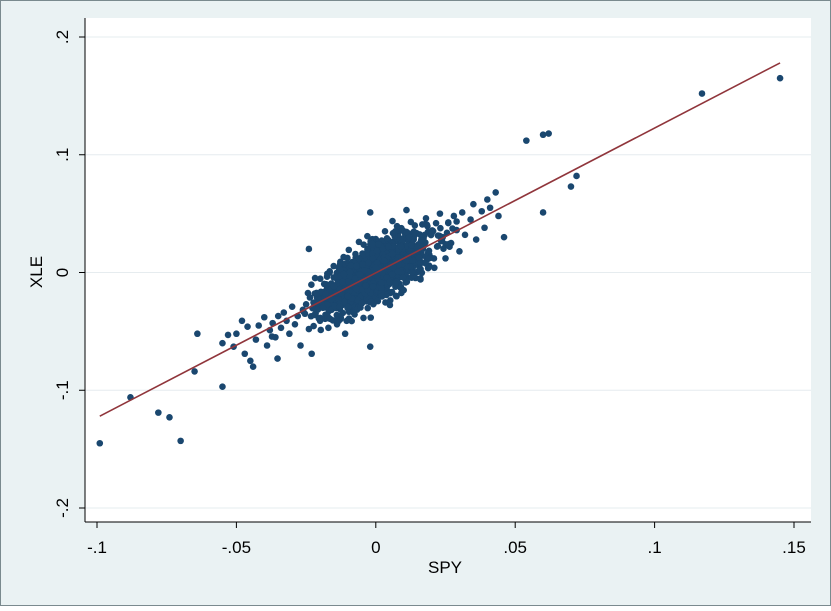 Image resolution: width=831 pixels, height=611 pixels. What do you see at coordinates (236, 547) in the screenshot?
I see `x-tick-label: -.05` at bounding box center [236, 547].